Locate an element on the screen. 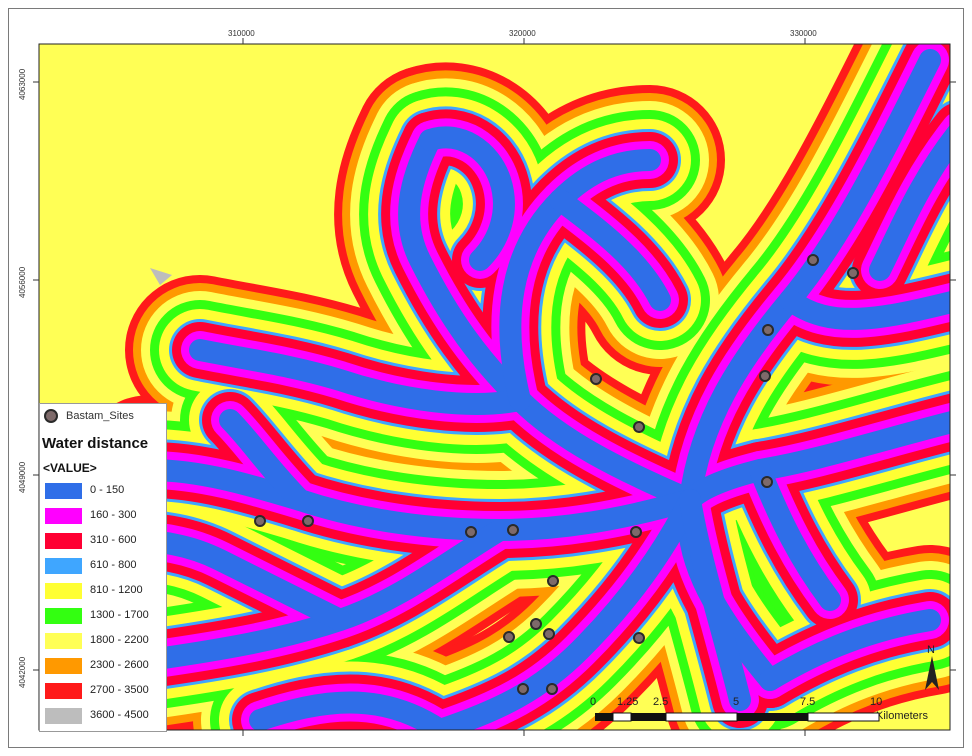 The height and width of the screenshot is (756, 972). legend-item: 0 - 150 is located at coordinates (104, 491).